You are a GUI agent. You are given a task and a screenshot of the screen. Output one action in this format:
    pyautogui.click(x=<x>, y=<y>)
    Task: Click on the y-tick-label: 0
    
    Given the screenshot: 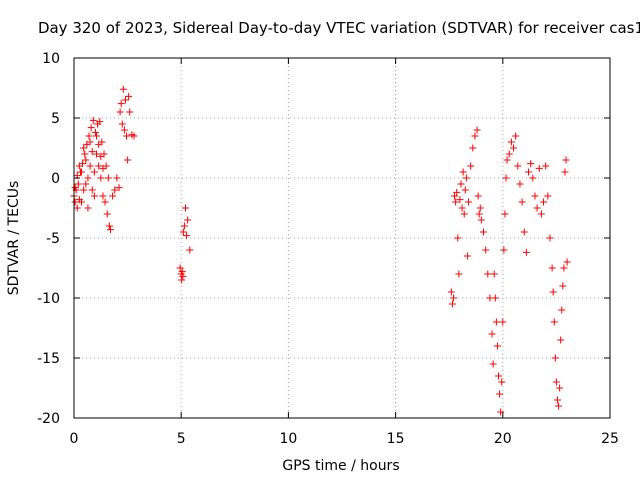 What is the action you would take?
    pyautogui.click(x=55, y=179)
    